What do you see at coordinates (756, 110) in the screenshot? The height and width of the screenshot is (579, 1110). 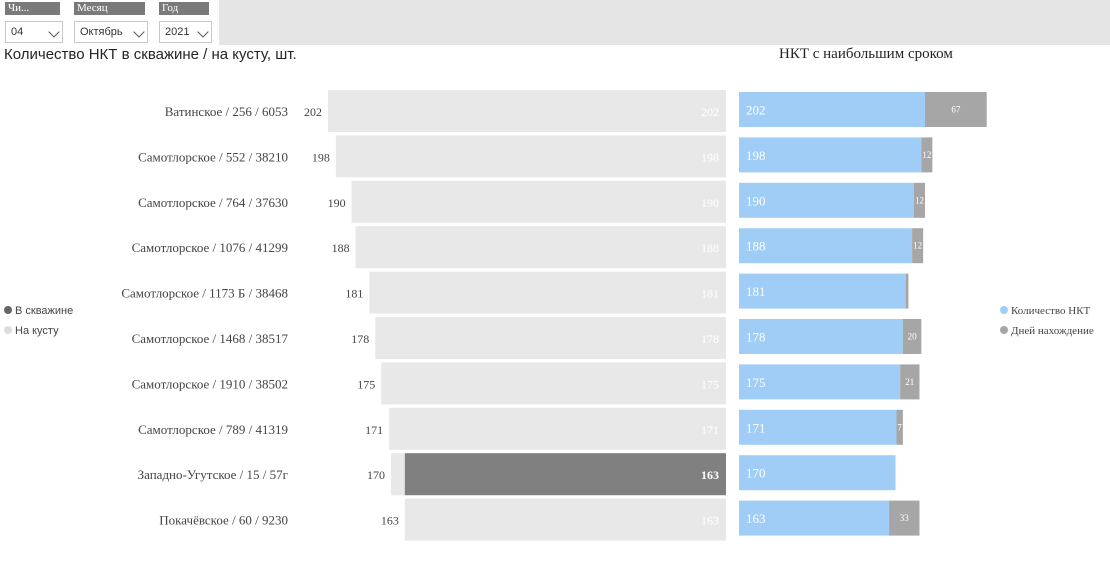 I see `data-label-nkt-count: 202` at bounding box center [756, 110].